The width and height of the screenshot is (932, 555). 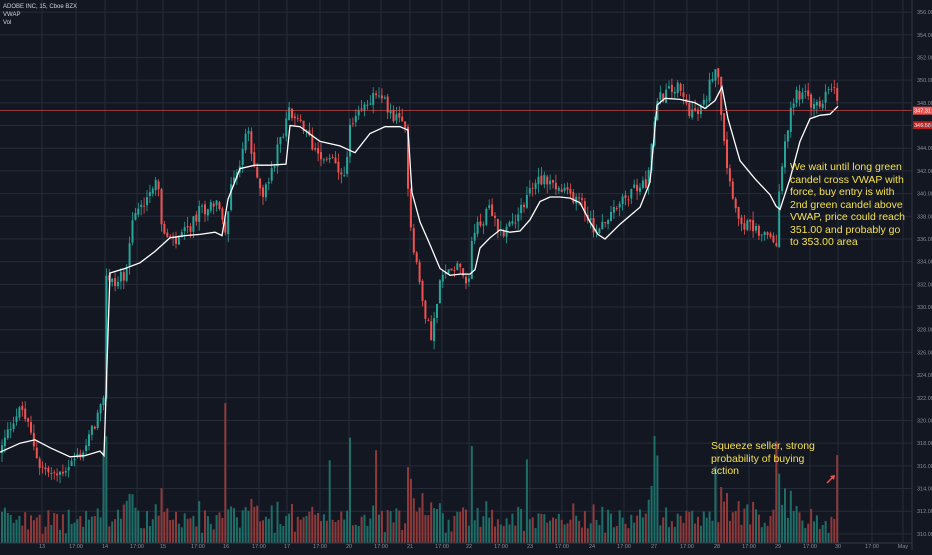 What do you see at coordinates (924, 512) in the screenshot?
I see `y-tick-label: 312.00` at bounding box center [924, 512].